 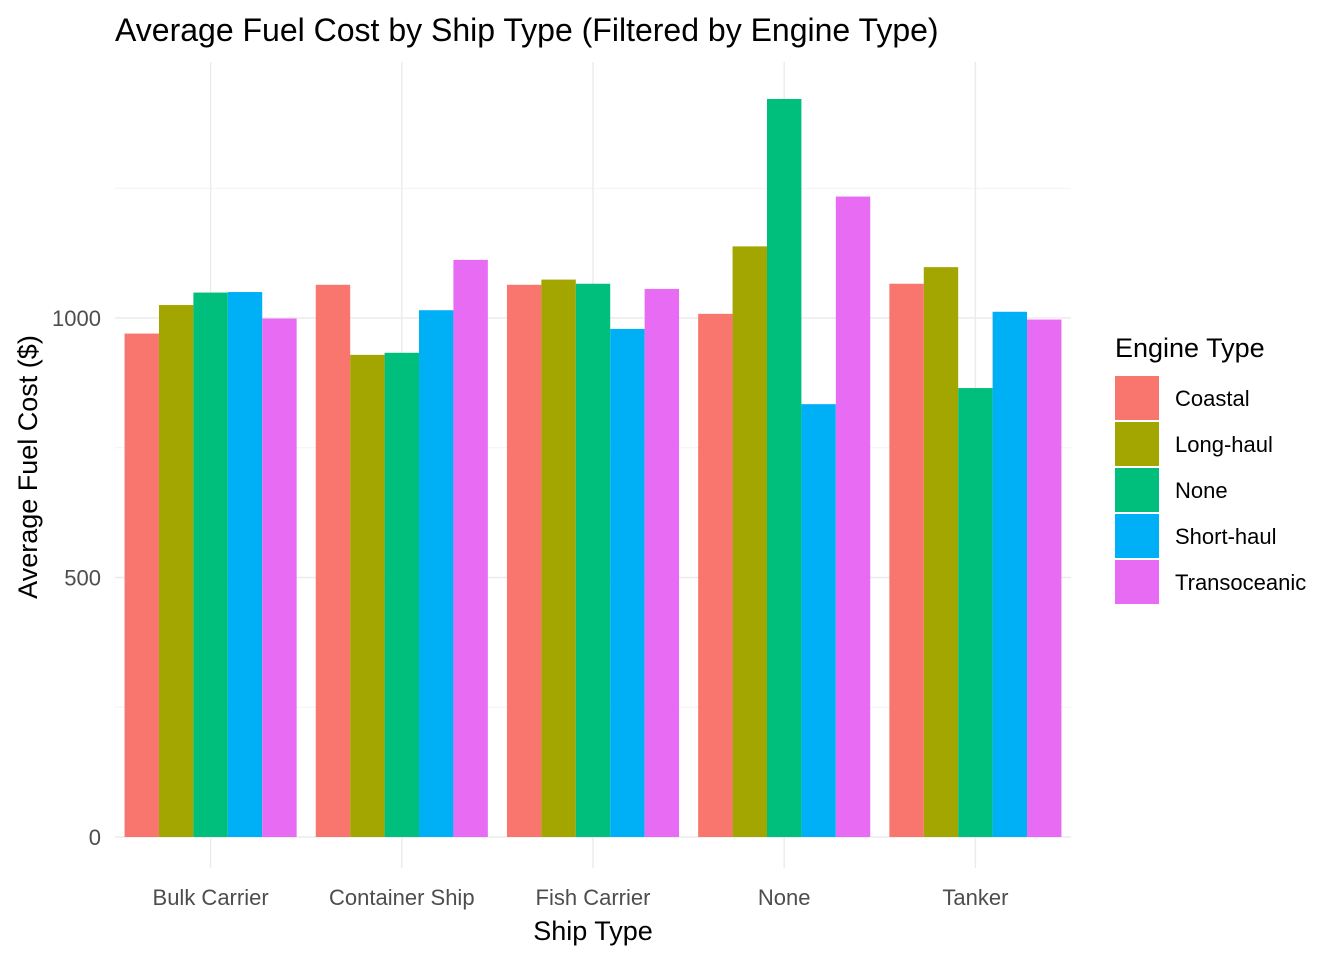 What do you see at coordinates (367, 595) in the screenshot?
I see `bar-container-ship-long-haul` at bounding box center [367, 595].